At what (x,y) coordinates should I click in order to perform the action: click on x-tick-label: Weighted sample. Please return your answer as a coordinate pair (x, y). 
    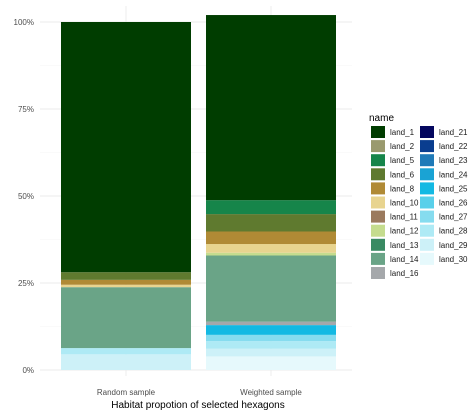
    Looking at the image, I should click on (271, 392).